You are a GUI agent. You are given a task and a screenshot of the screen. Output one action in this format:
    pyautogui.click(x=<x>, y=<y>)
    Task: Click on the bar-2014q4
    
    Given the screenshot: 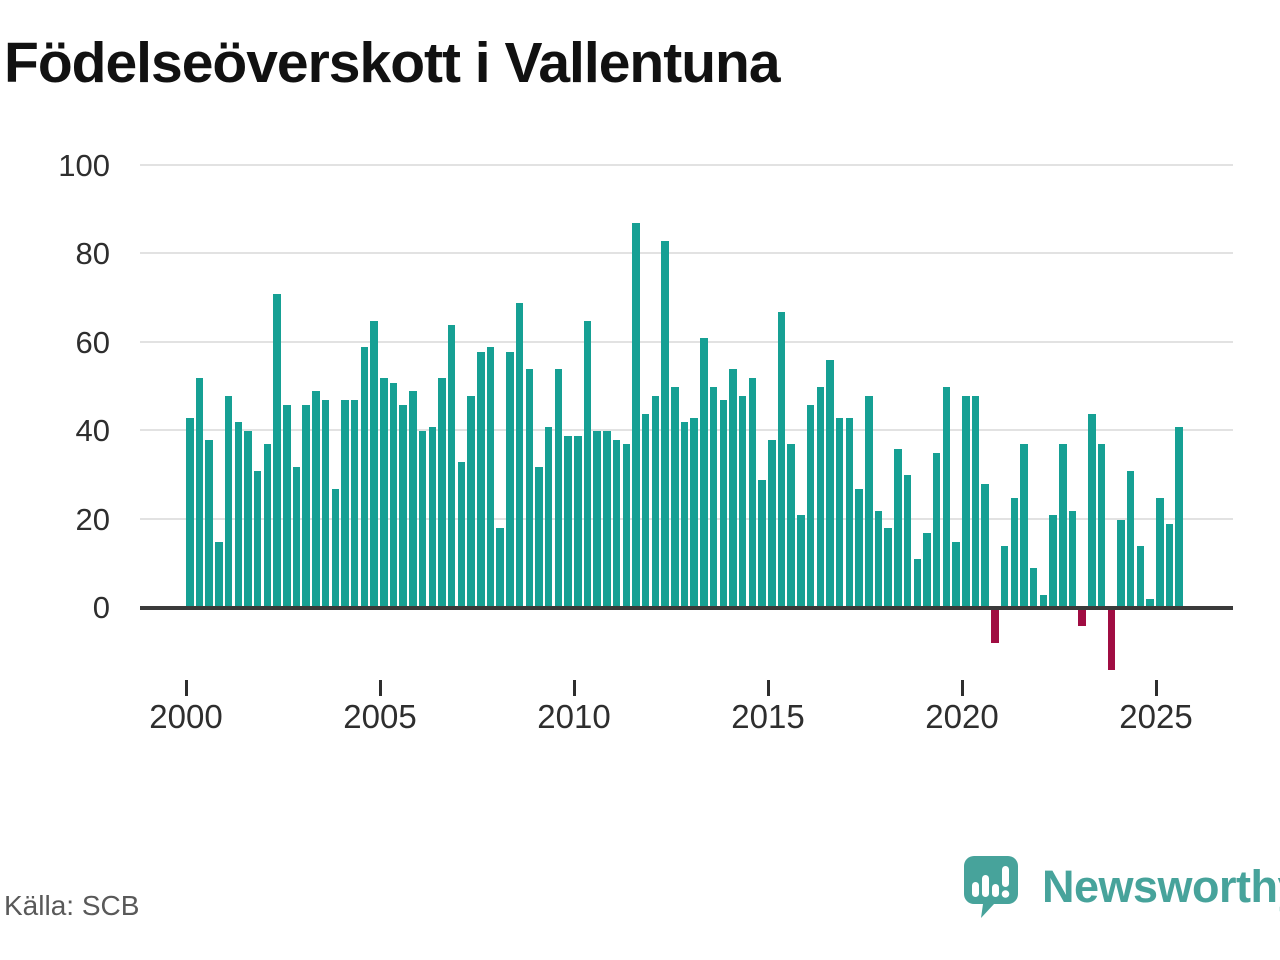 What is the action you would take?
    pyautogui.click(x=762, y=543)
    